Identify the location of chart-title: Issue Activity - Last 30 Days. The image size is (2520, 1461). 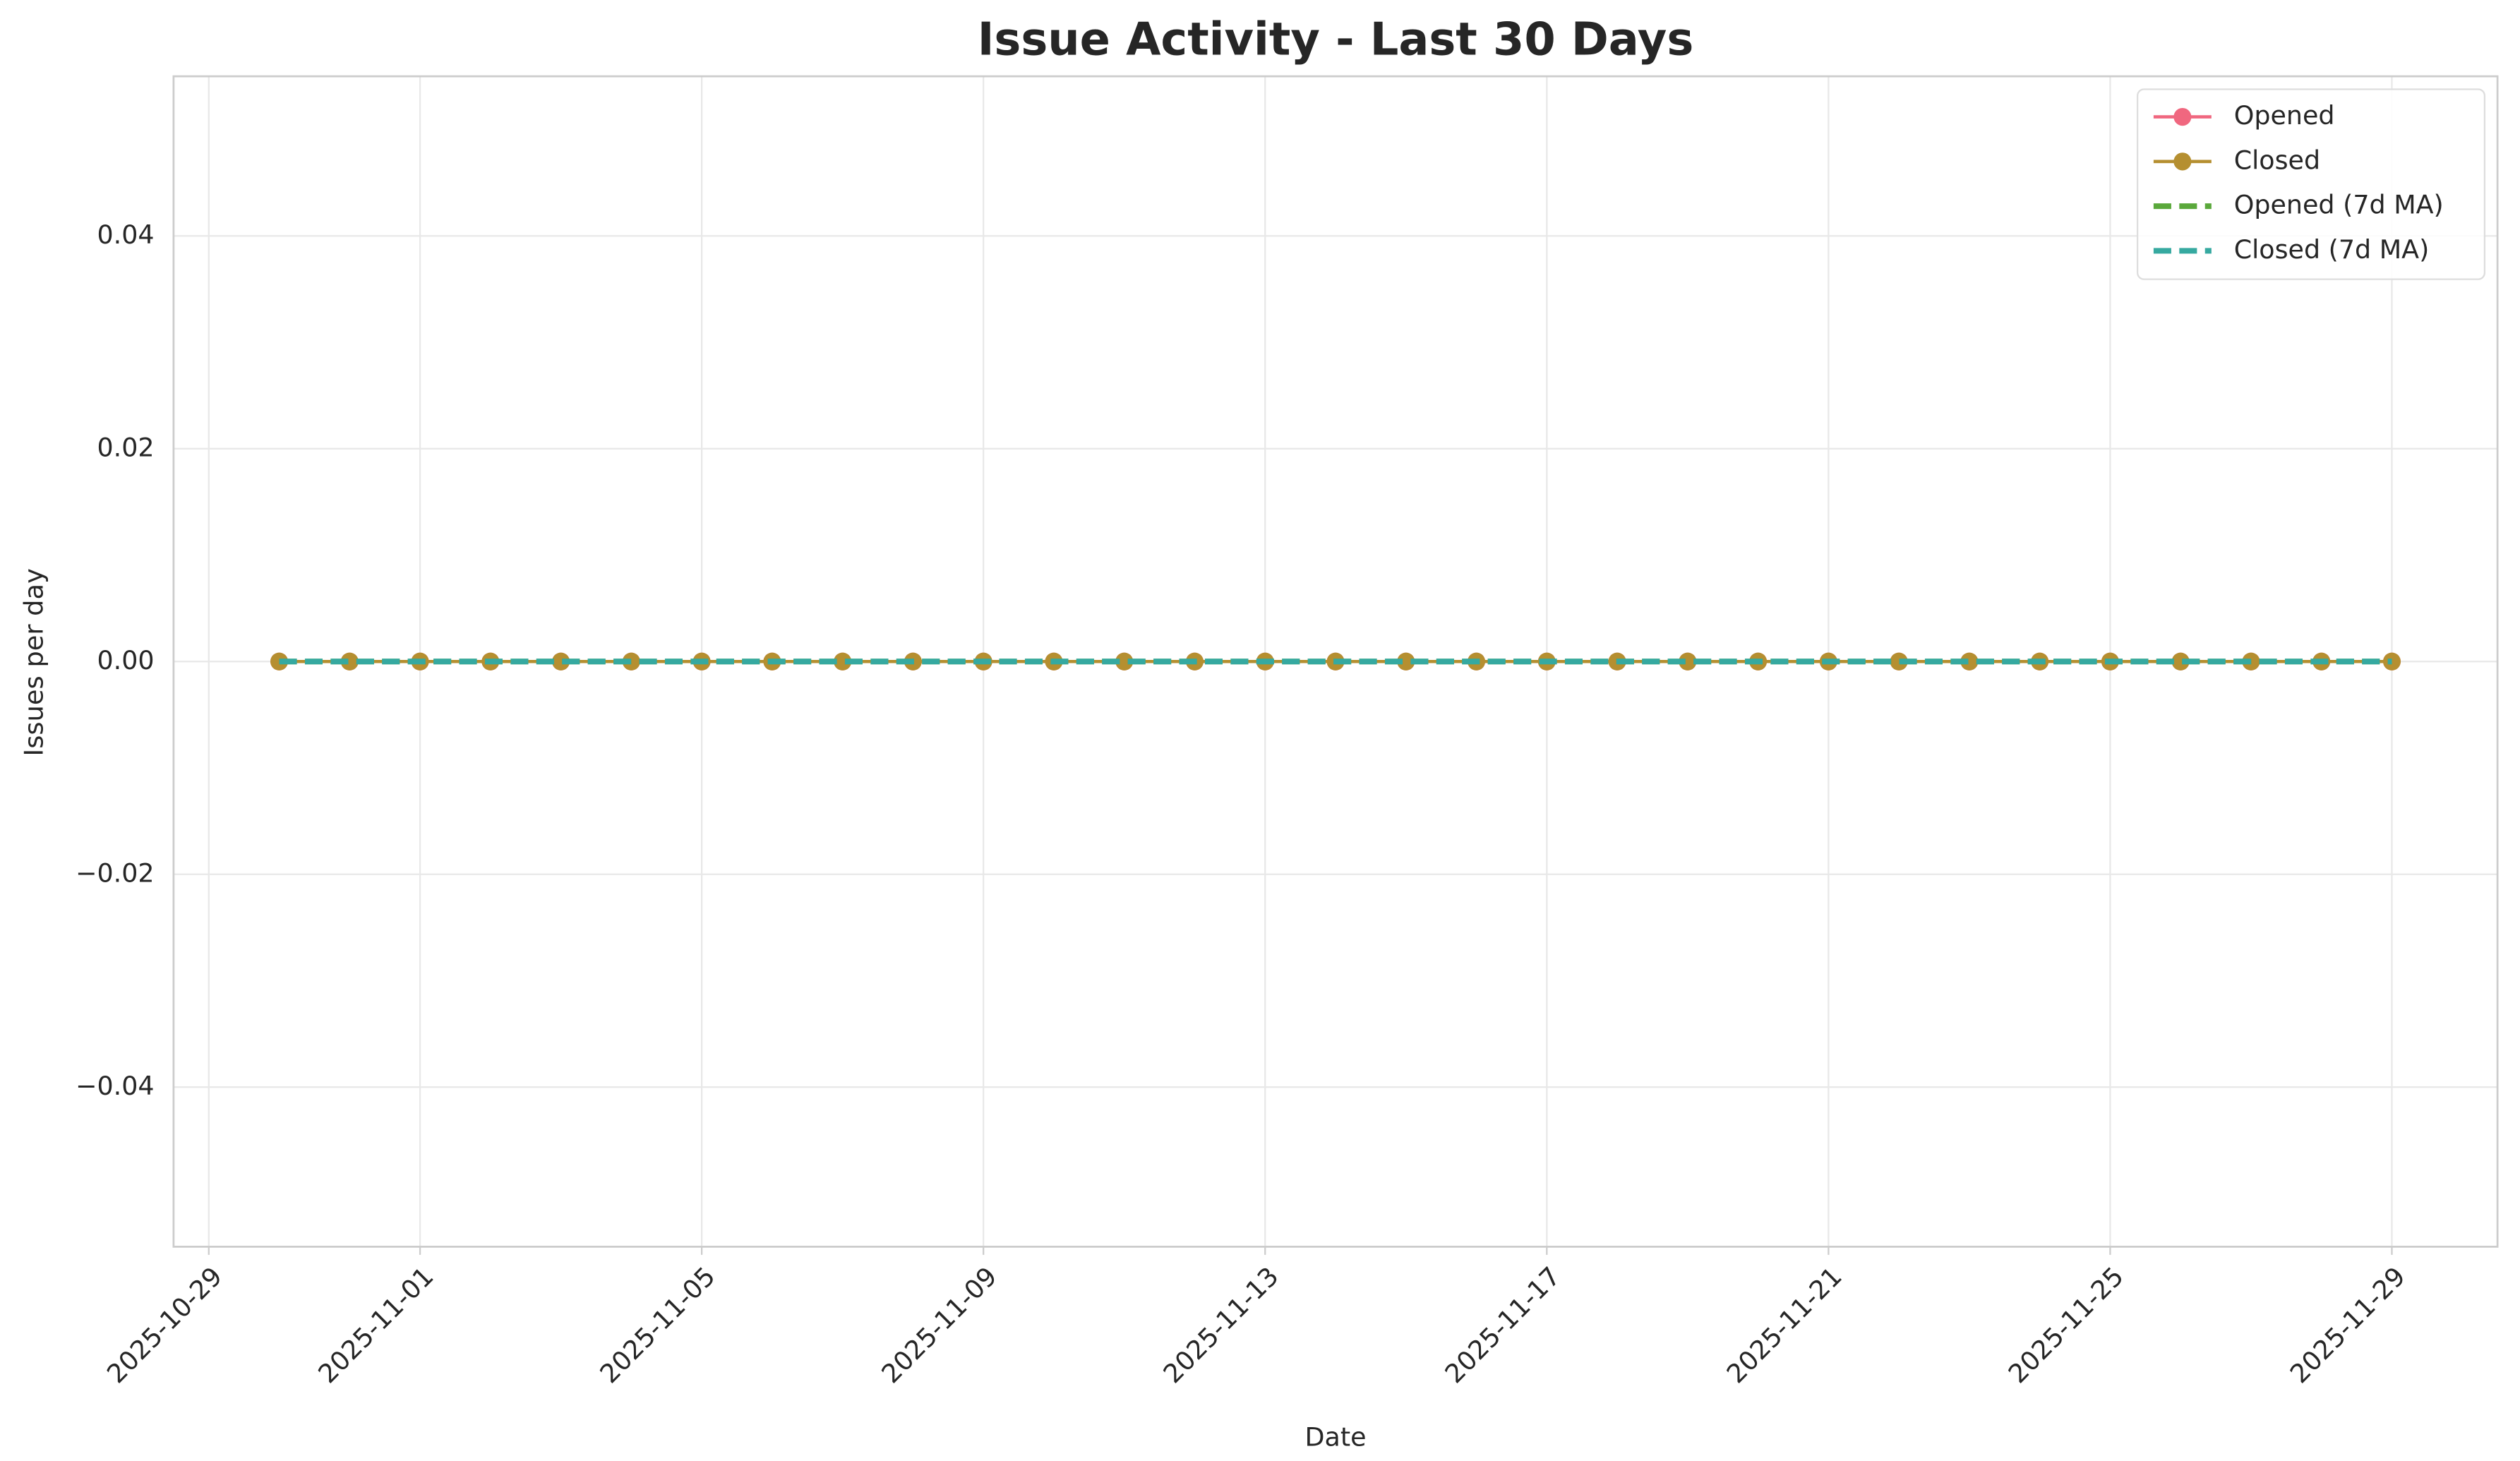
(1336, 39).